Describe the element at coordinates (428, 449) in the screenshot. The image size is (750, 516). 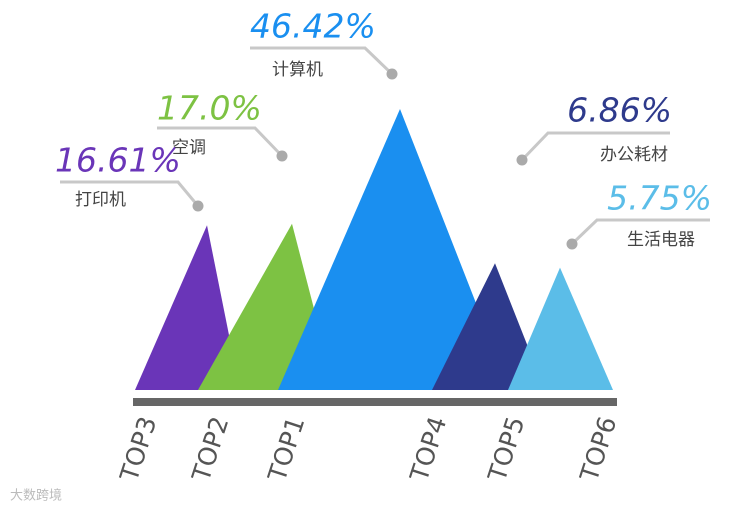
I see `rank-label: TOP4` at that location.